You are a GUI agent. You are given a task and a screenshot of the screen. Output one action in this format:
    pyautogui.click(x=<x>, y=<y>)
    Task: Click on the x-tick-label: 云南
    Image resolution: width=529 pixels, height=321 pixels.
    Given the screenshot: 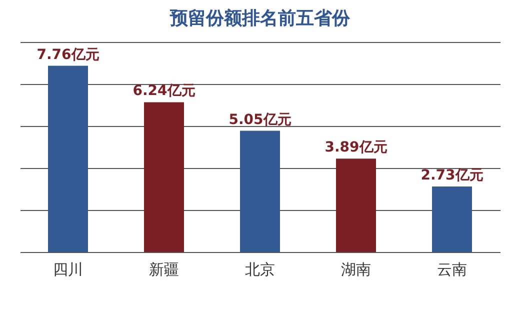 What is the action you would take?
    pyautogui.click(x=452, y=269)
    